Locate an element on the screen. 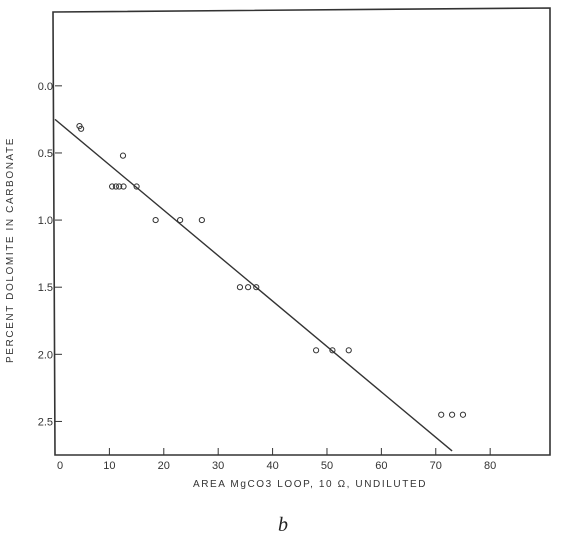 This screenshot has width=564, height=536. x-axis-title: AREA MgCO3 LOOP, 10 Ω, UNDILUTED is located at coordinates (310, 484).